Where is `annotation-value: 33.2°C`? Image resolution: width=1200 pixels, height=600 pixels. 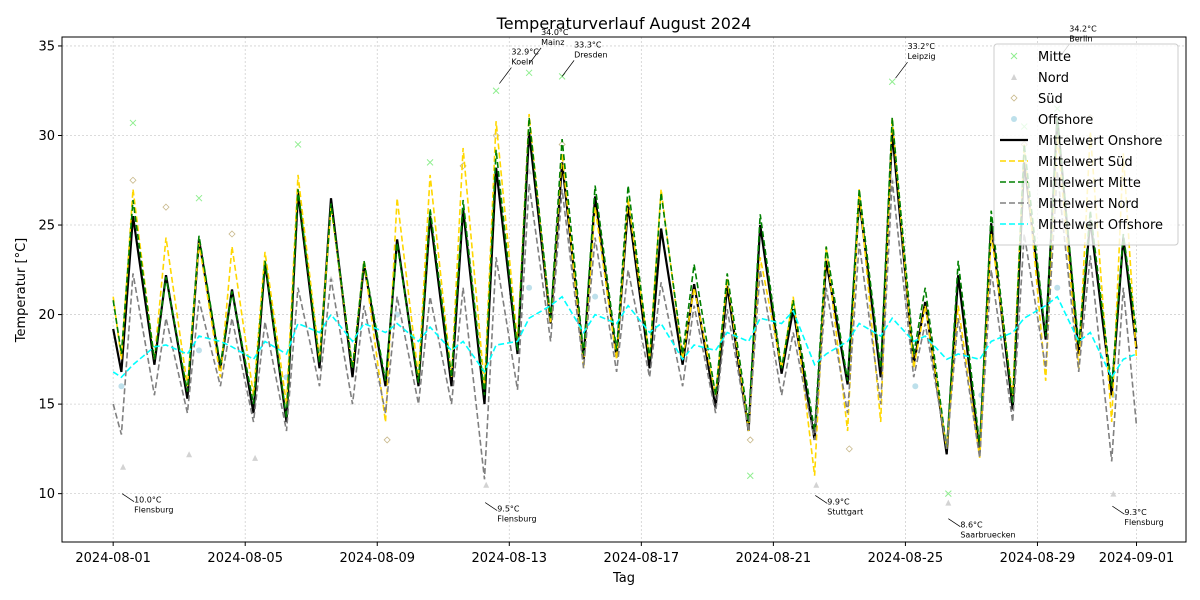 annotation-value: 33.2°C is located at coordinates (922, 46).